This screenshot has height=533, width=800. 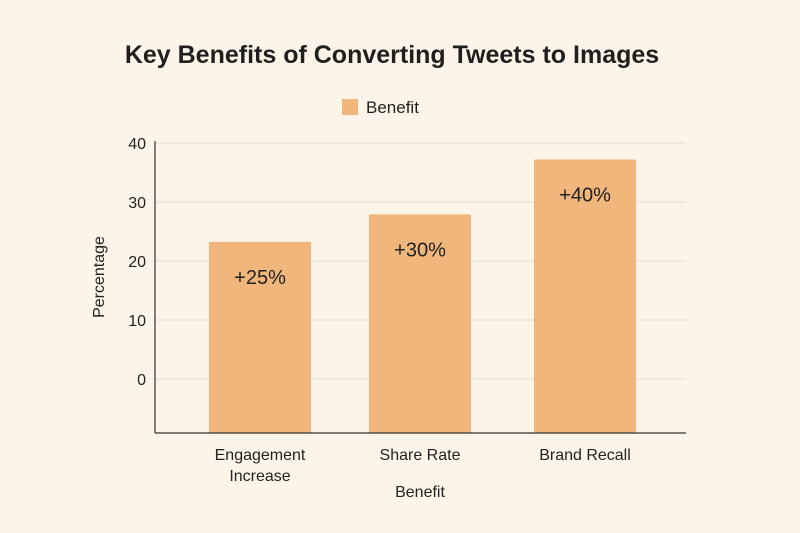 I want to click on x-tick-label: Share Rate, so click(x=420, y=455).